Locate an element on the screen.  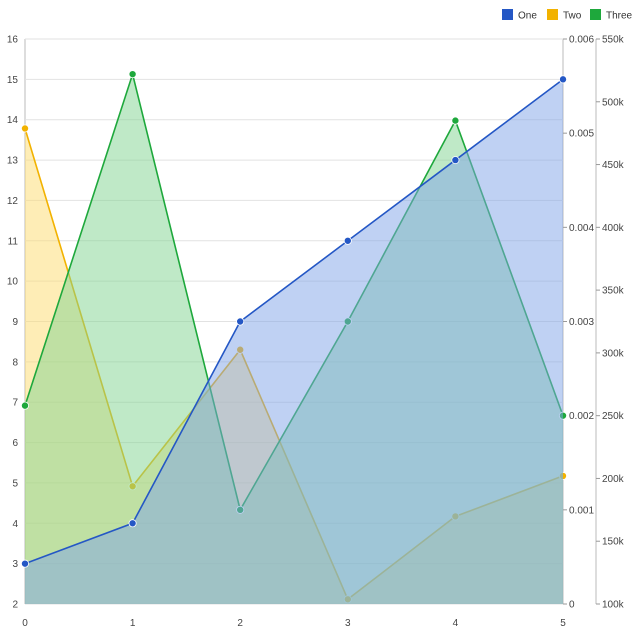
legend: One Two Three is located at coordinates (567, 15).